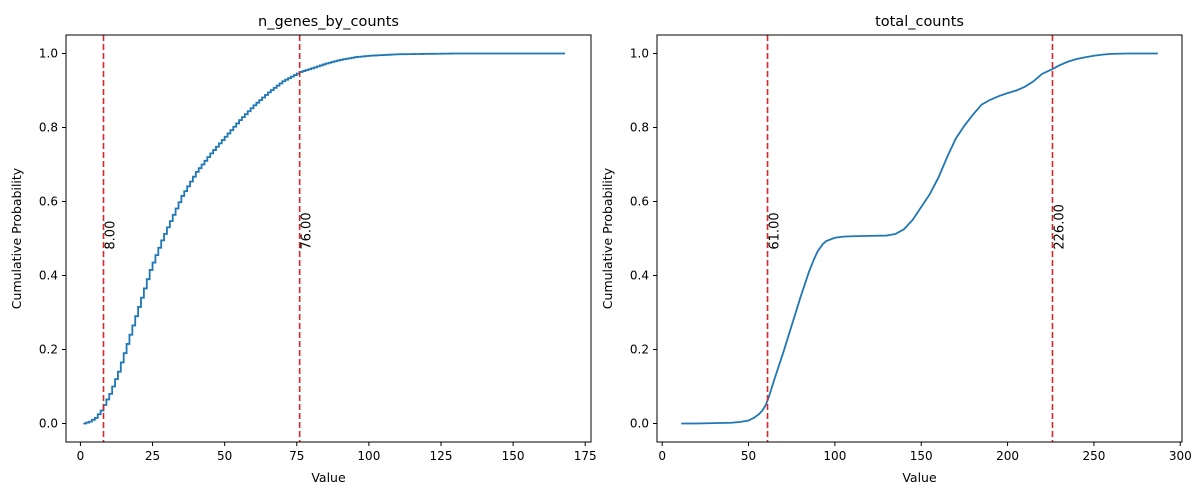  Describe the element at coordinates (441, 456) in the screenshot. I see `x-tick-label: 125` at that location.